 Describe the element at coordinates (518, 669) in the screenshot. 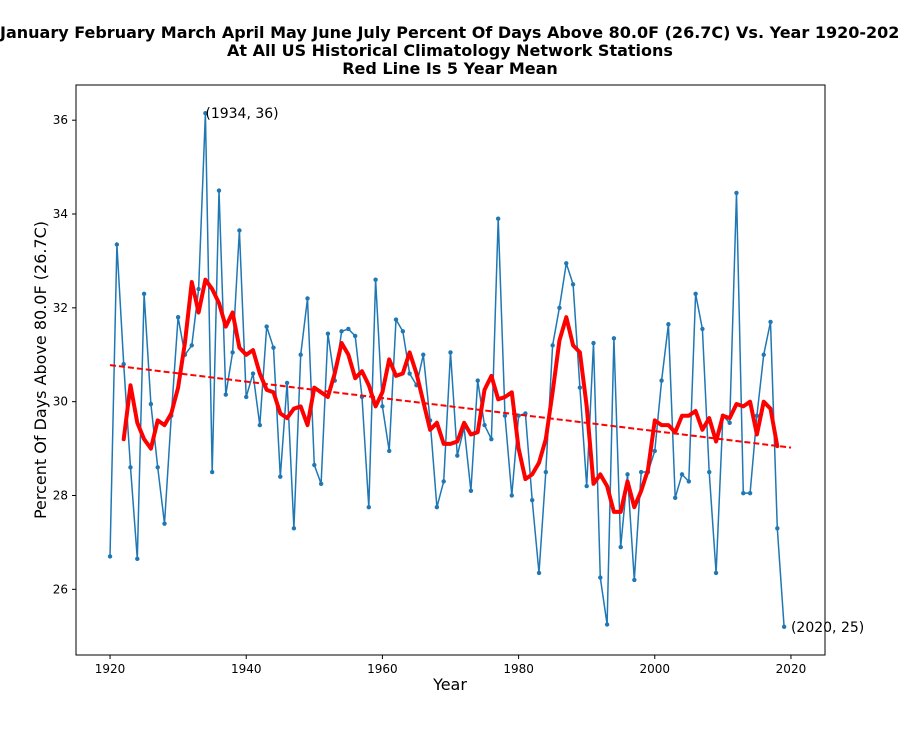

I see `x-tick-label: 1980` at that location.